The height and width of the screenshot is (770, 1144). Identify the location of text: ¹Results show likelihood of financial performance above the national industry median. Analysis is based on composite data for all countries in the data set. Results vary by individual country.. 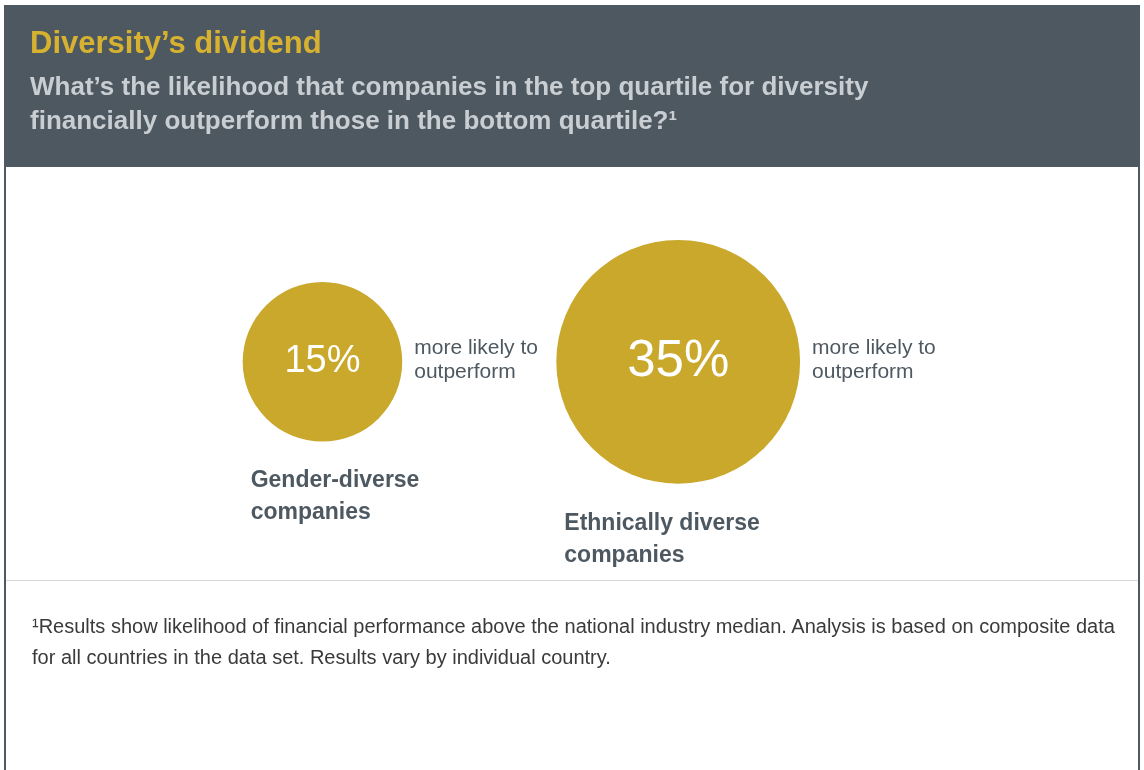
(574, 642).